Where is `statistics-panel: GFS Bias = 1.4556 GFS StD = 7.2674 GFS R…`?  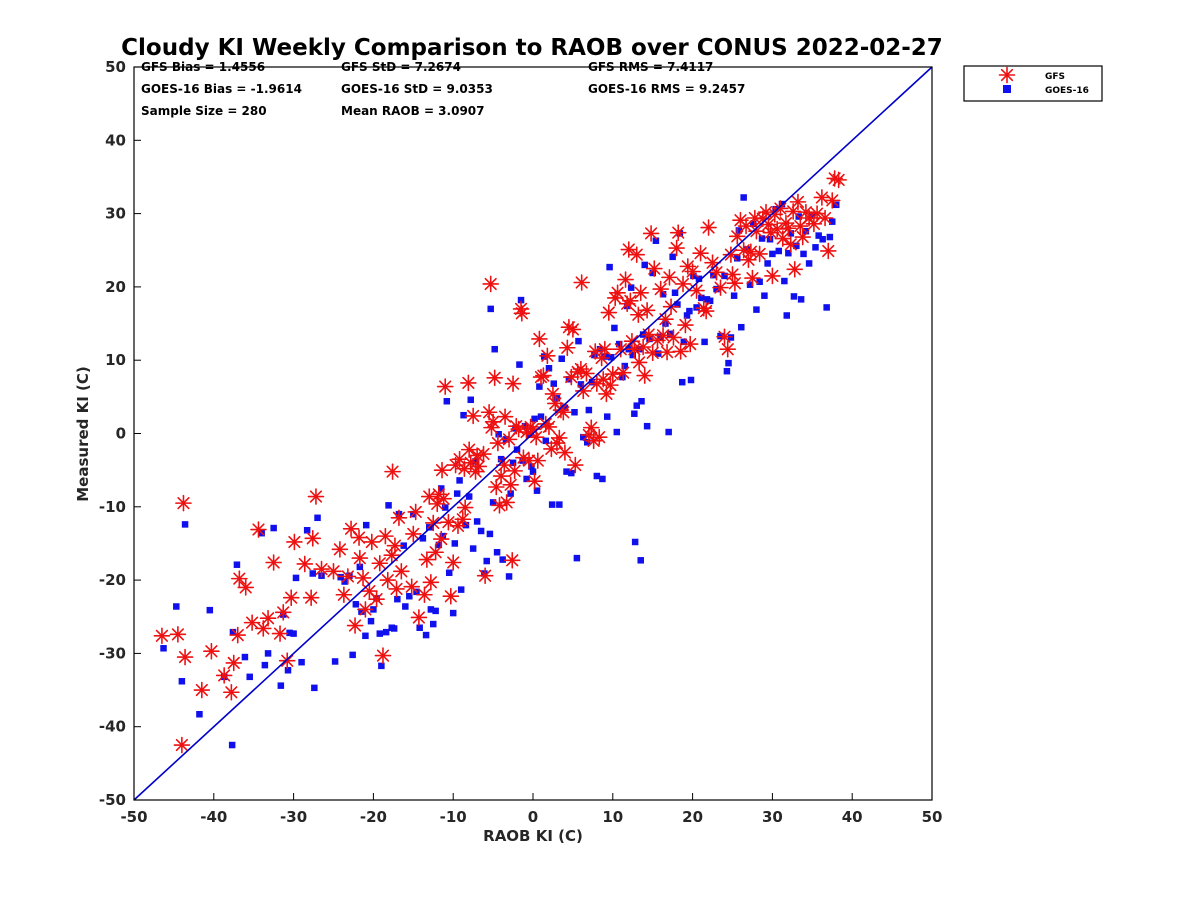
statistics-panel: GFS Bias = 1.4556 GFS StD = 7.2674 GFS R… is located at coordinates (443, 89).